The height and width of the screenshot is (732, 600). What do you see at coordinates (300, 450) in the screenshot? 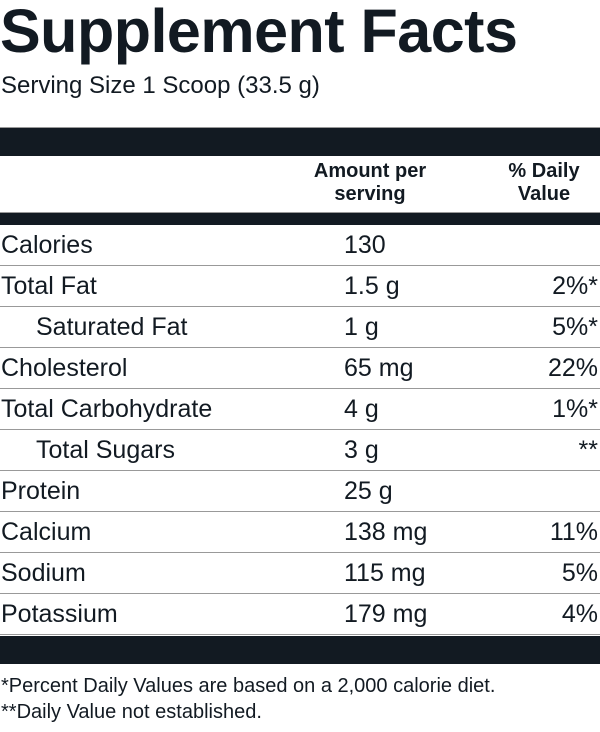
I see `table-row: Total Sugars 3 g **` at bounding box center [300, 450].